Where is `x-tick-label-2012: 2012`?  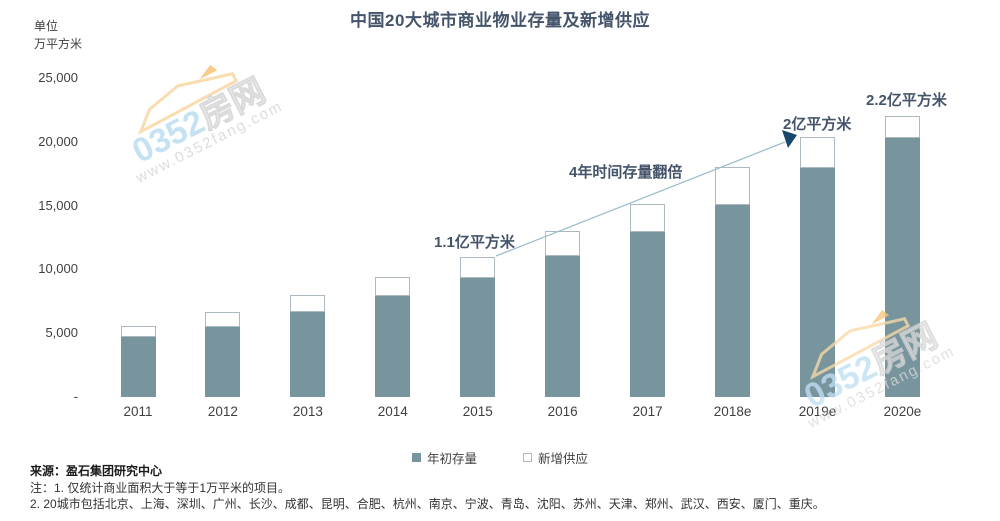
x-tick-label-2012: 2012 is located at coordinates (222, 411).